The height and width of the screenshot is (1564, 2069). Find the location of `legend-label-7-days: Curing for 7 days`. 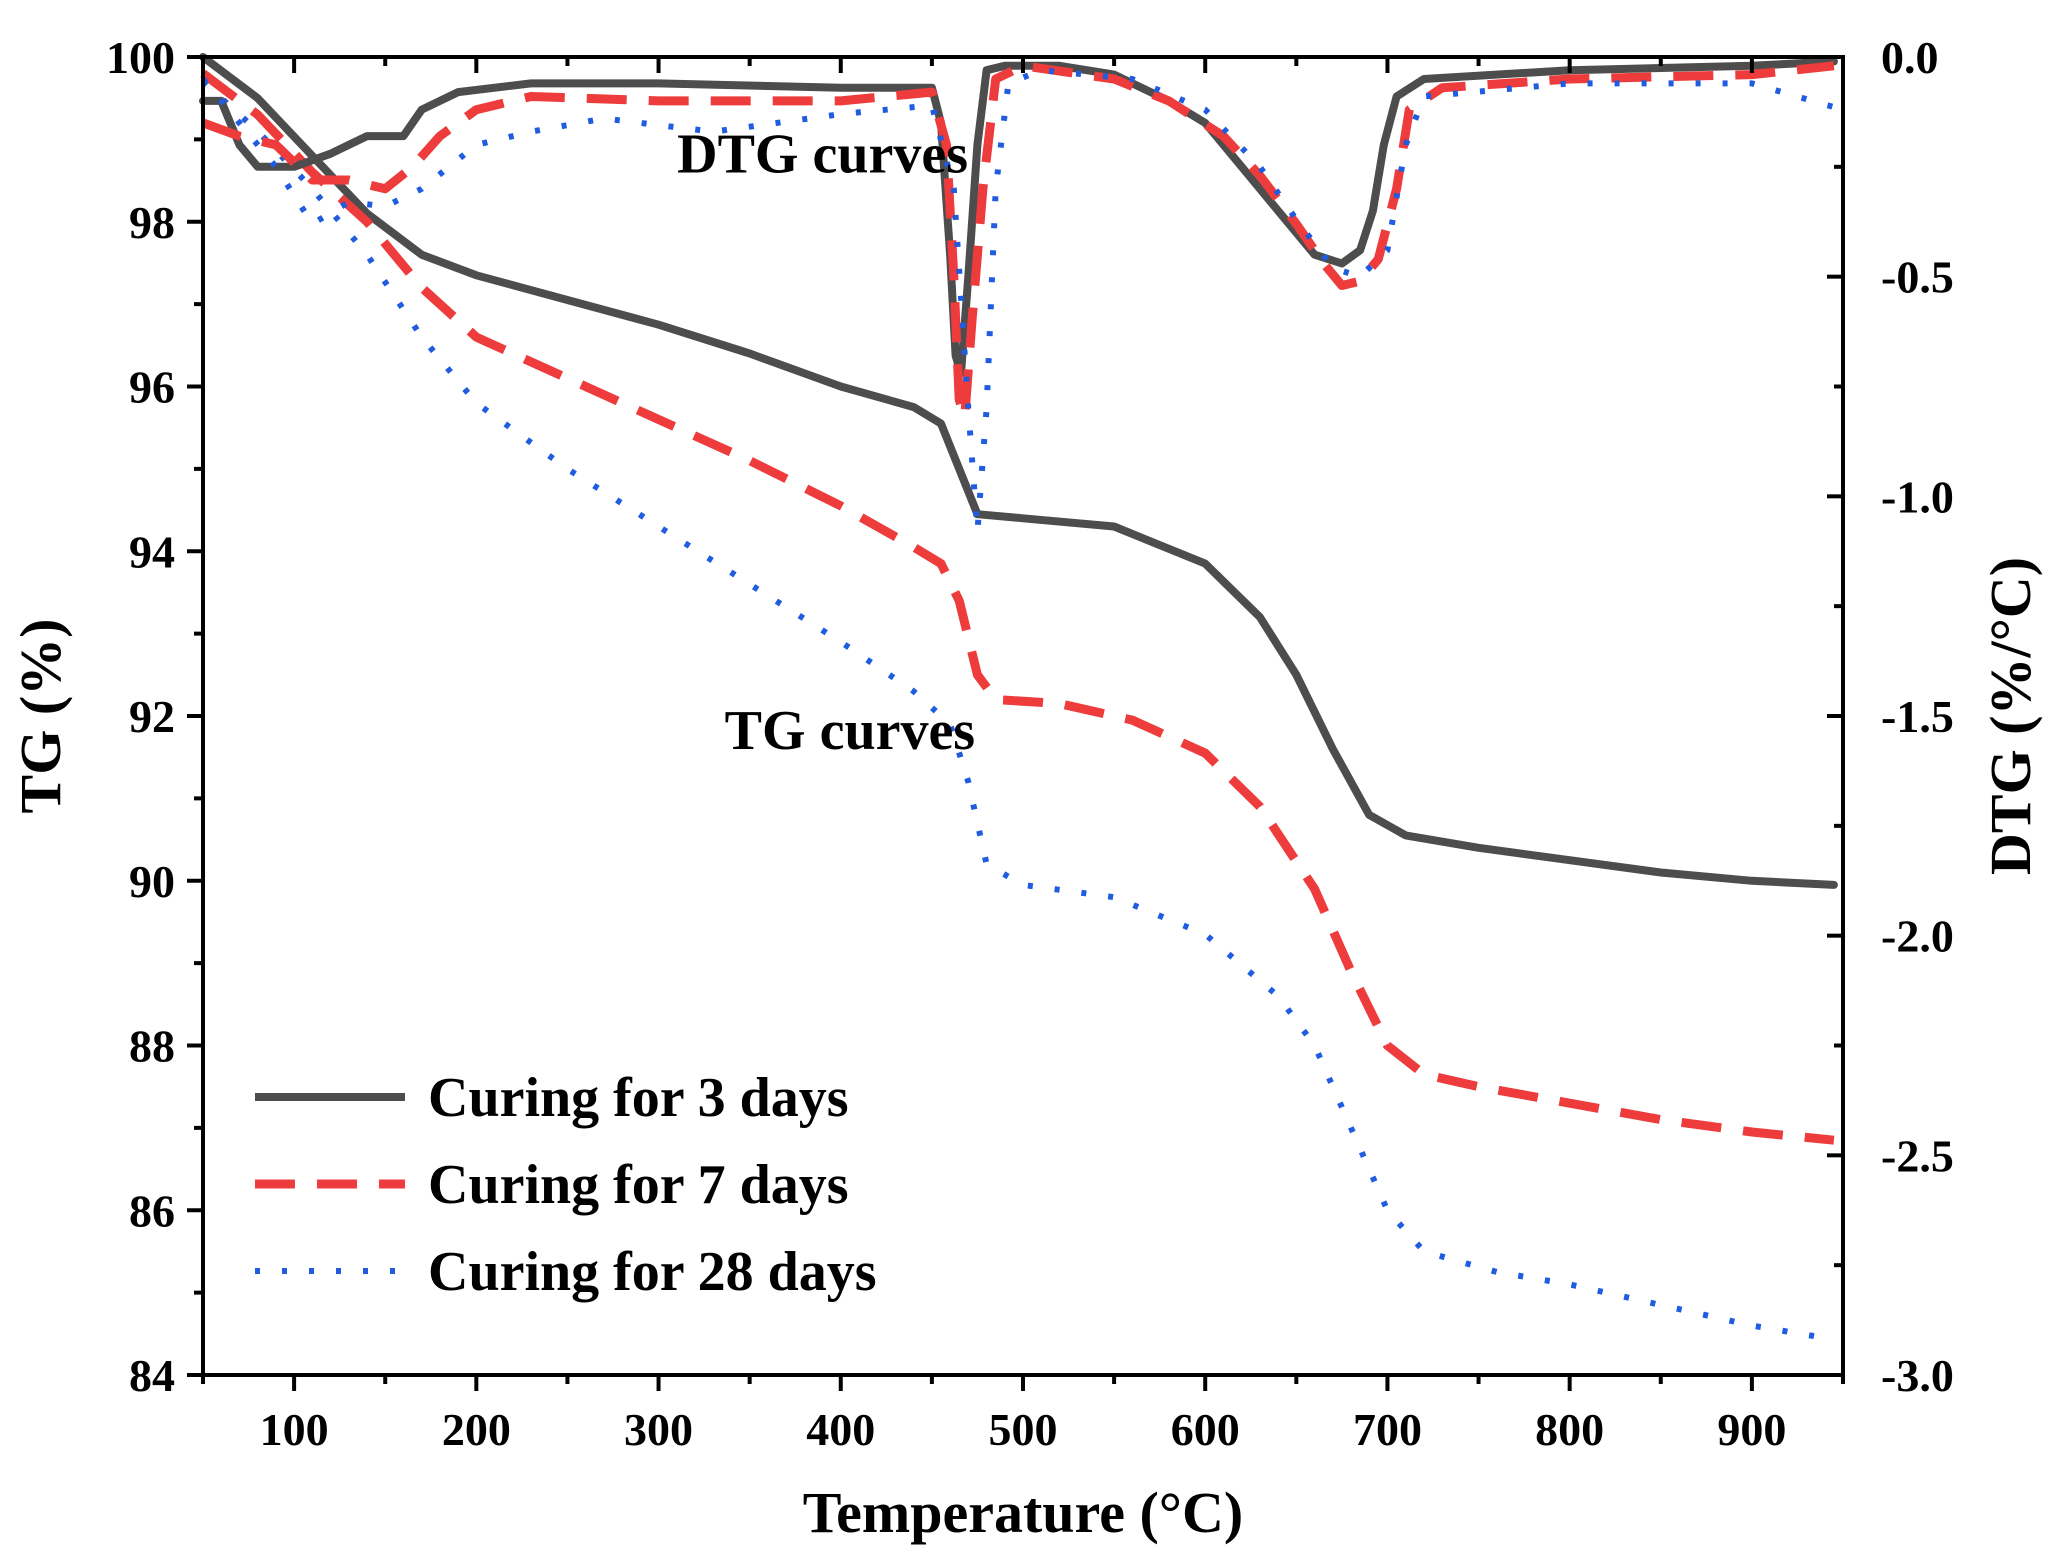

legend-label-7-days: Curing for 7 days is located at coordinates (638, 1185).